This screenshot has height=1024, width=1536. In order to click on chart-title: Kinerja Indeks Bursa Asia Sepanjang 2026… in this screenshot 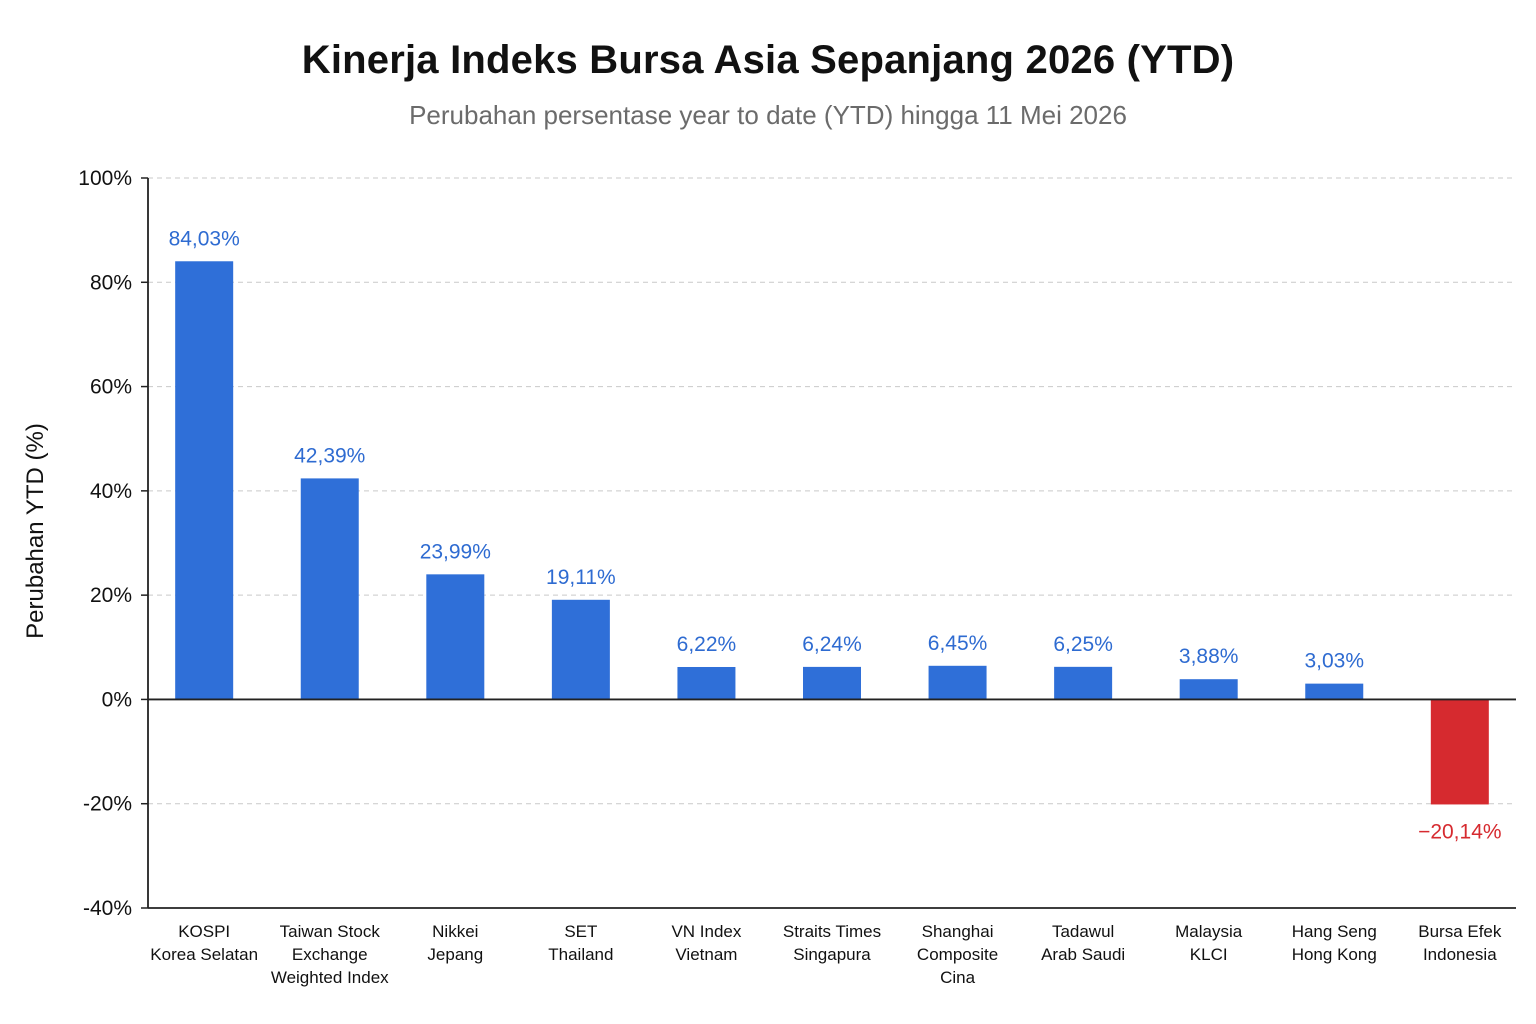, I will do `click(768, 60)`.